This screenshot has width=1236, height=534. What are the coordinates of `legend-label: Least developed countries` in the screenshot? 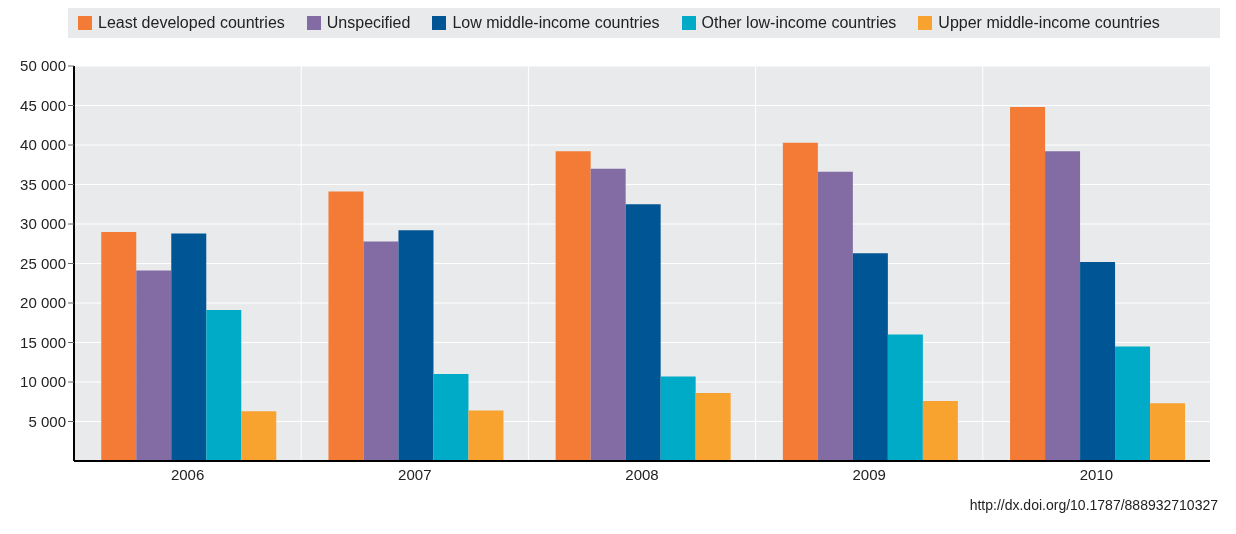 It's located at (191, 23).